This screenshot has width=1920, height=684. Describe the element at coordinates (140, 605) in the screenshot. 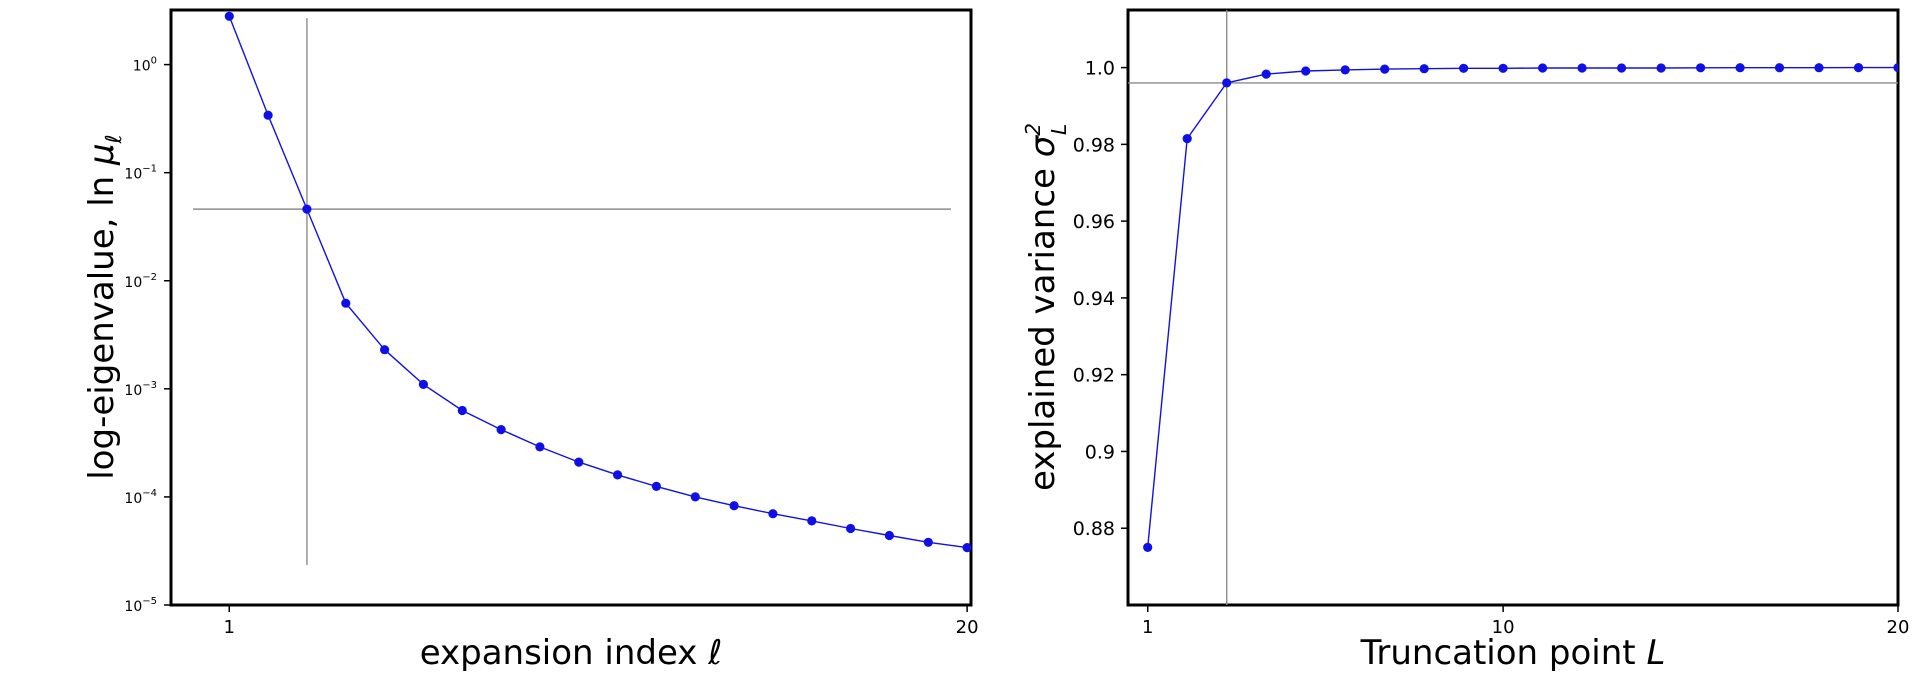

I see `y-tick-label: 10⁻⁵` at that location.